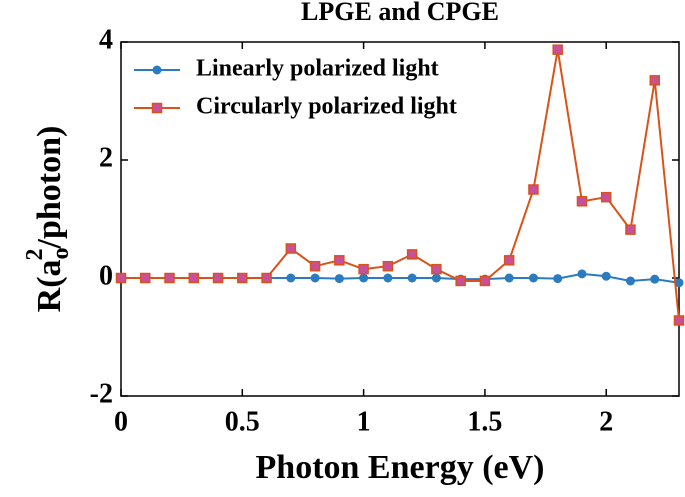 This screenshot has height=497, width=685. Describe the element at coordinates (121, 421) in the screenshot. I see `x-tick-label: 0` at that location.